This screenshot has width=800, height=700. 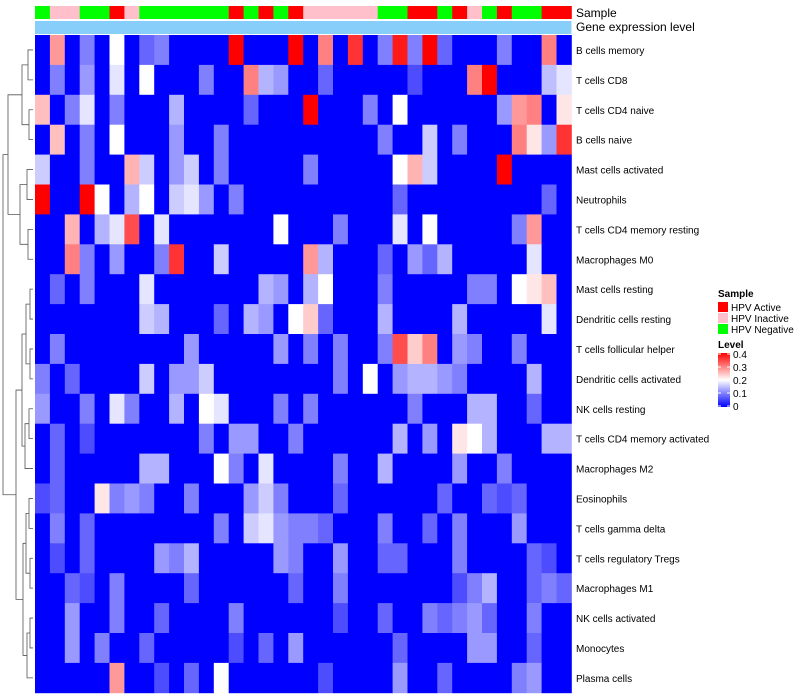 What do you see at coordinates (736, 294) in the screenshot?
I see `legend-sample-title: Sample` at bounding box center [736, 294].